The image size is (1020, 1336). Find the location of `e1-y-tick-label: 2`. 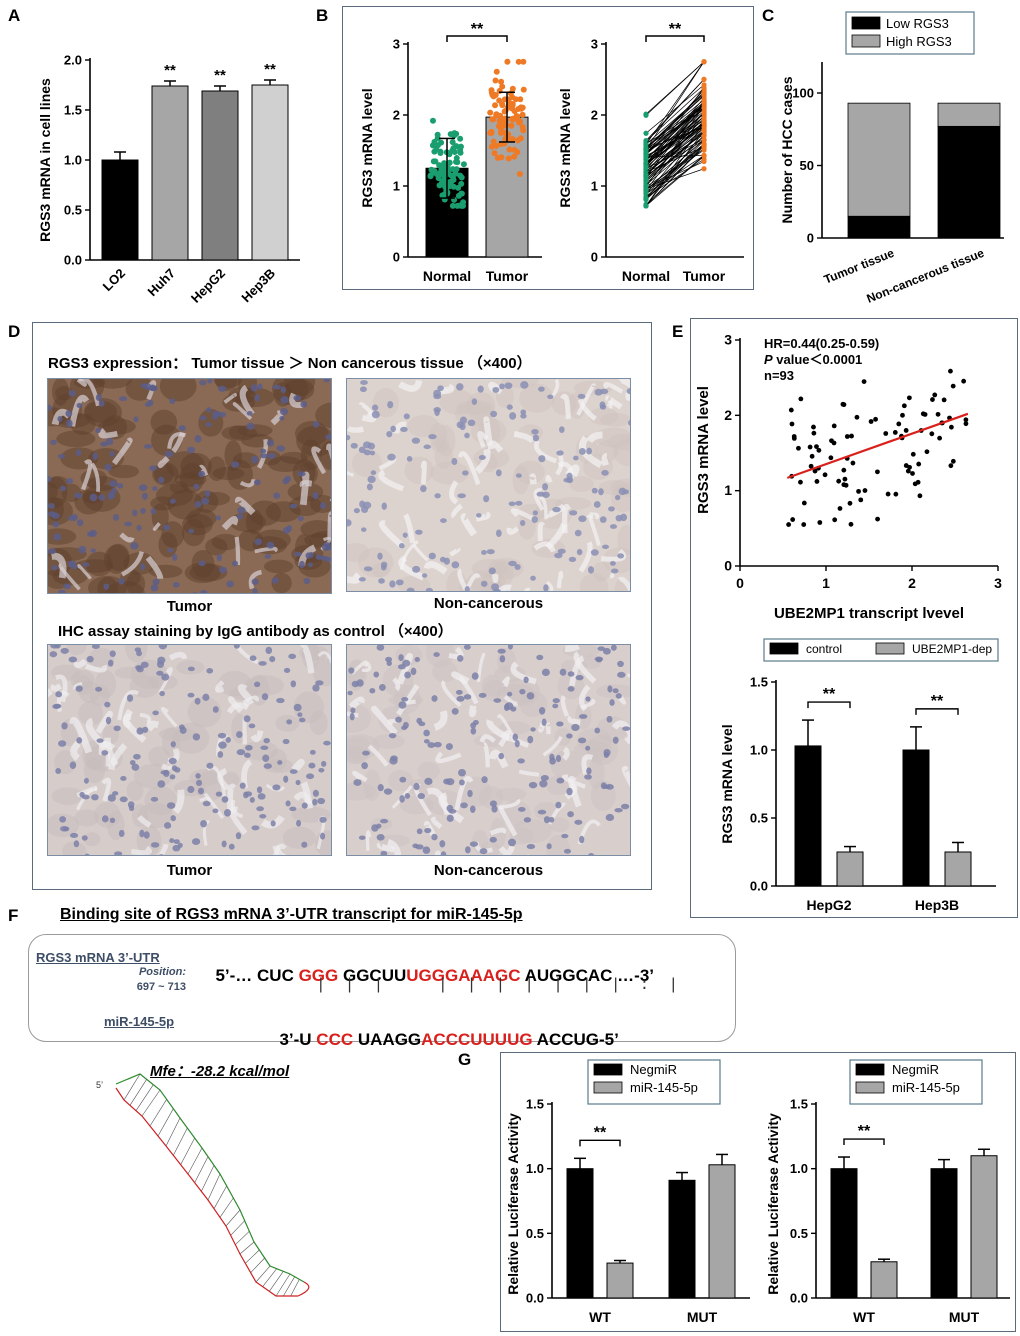

e1-y-tick-label: 2 is located at coordinates (728, 415).